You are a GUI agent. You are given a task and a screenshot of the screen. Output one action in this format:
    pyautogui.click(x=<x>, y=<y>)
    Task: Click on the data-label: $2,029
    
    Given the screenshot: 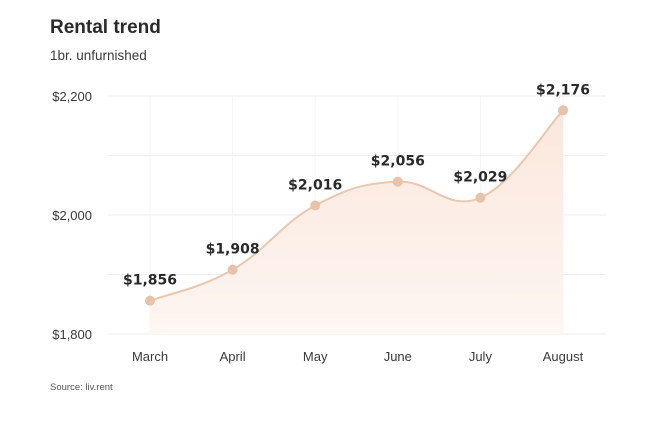 What is the action you would take?
    pyautogui.click(x=480, y=178)
    